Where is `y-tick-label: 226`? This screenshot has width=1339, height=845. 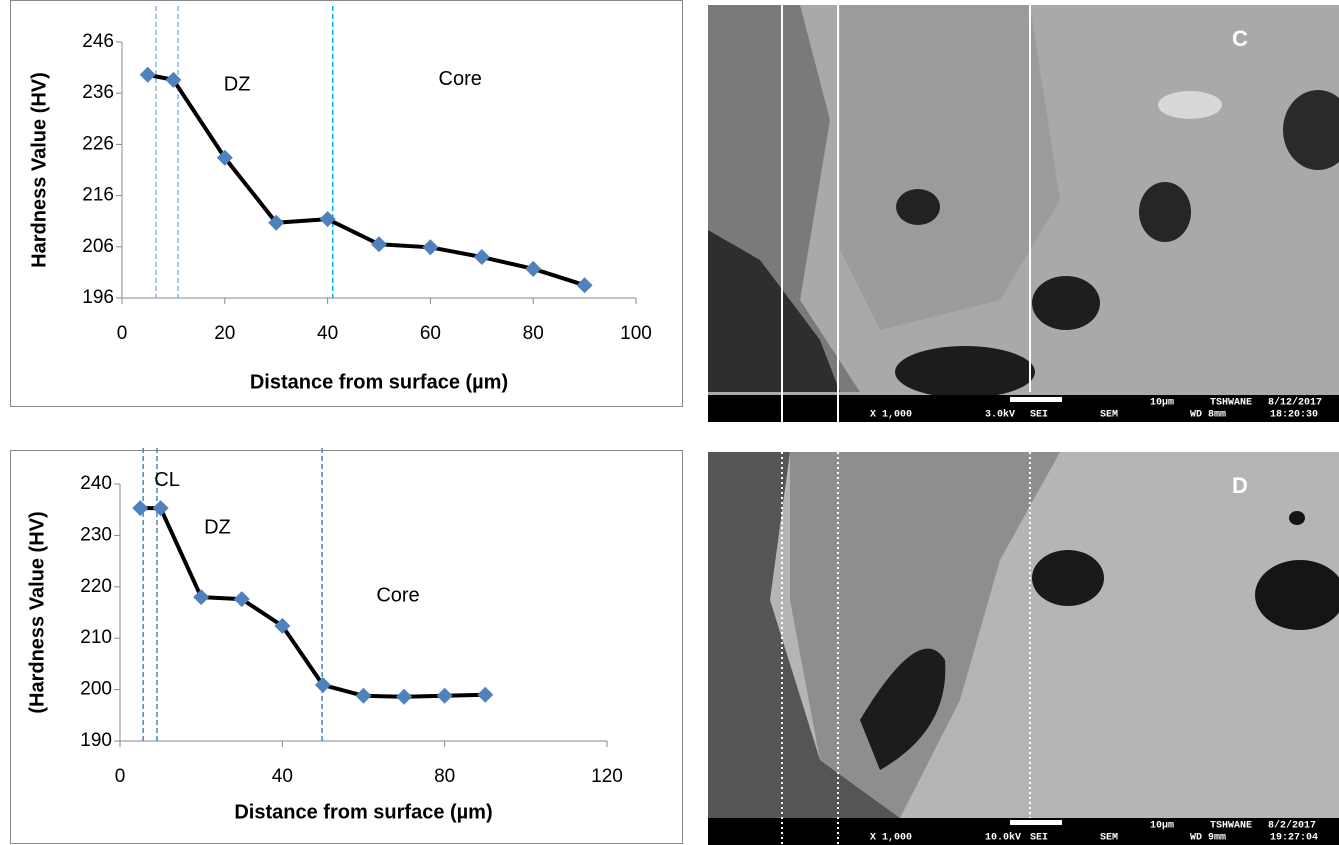 y-tick-label: 226 is located at coordinates (98, 143).